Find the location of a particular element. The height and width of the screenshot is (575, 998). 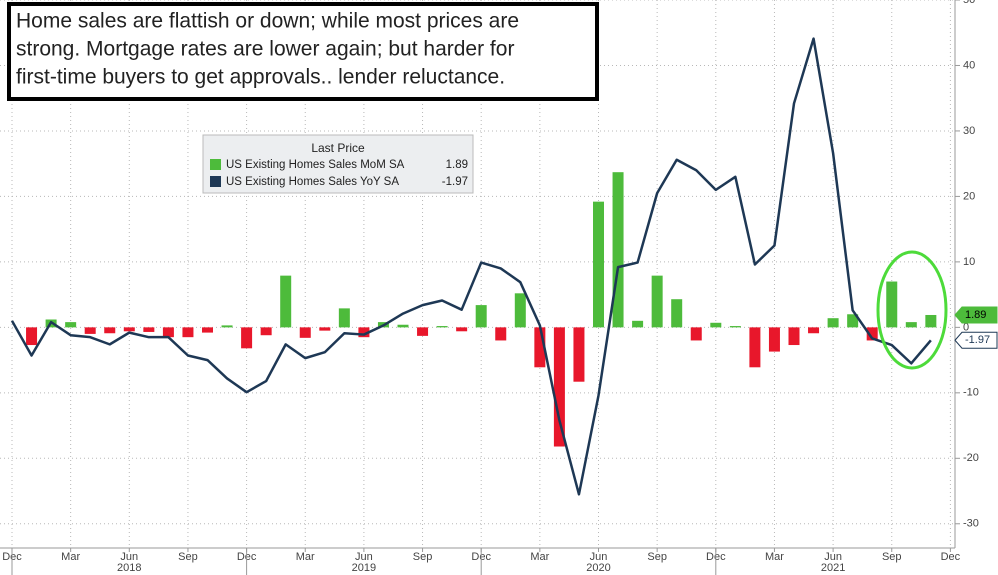

x-tick-label: Dec is located at coordinates (951, 557).